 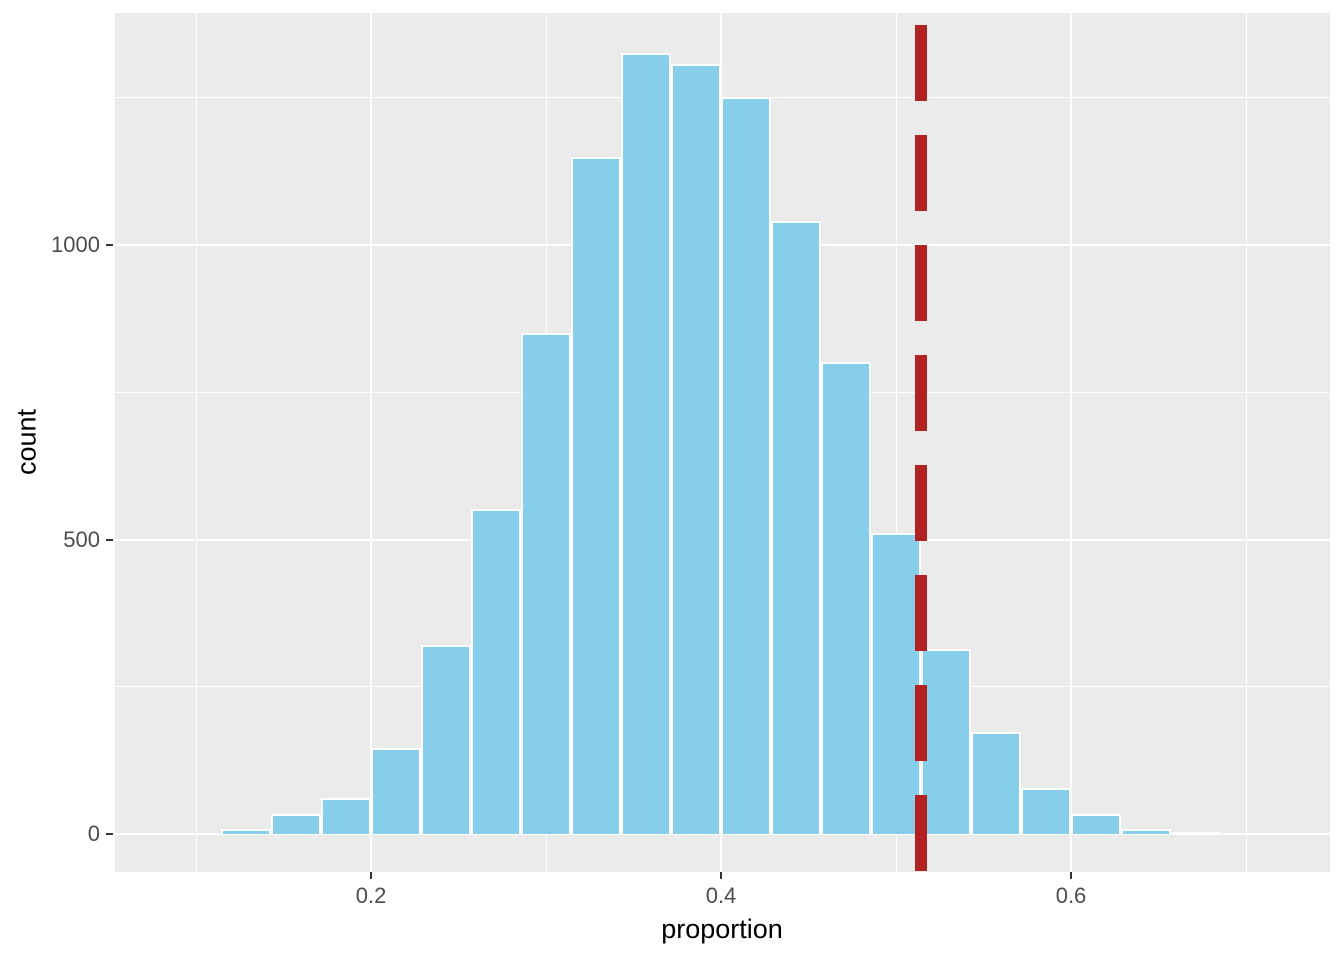 I want to click on x-tick-label: 0.2, so click(x=371, y=895).